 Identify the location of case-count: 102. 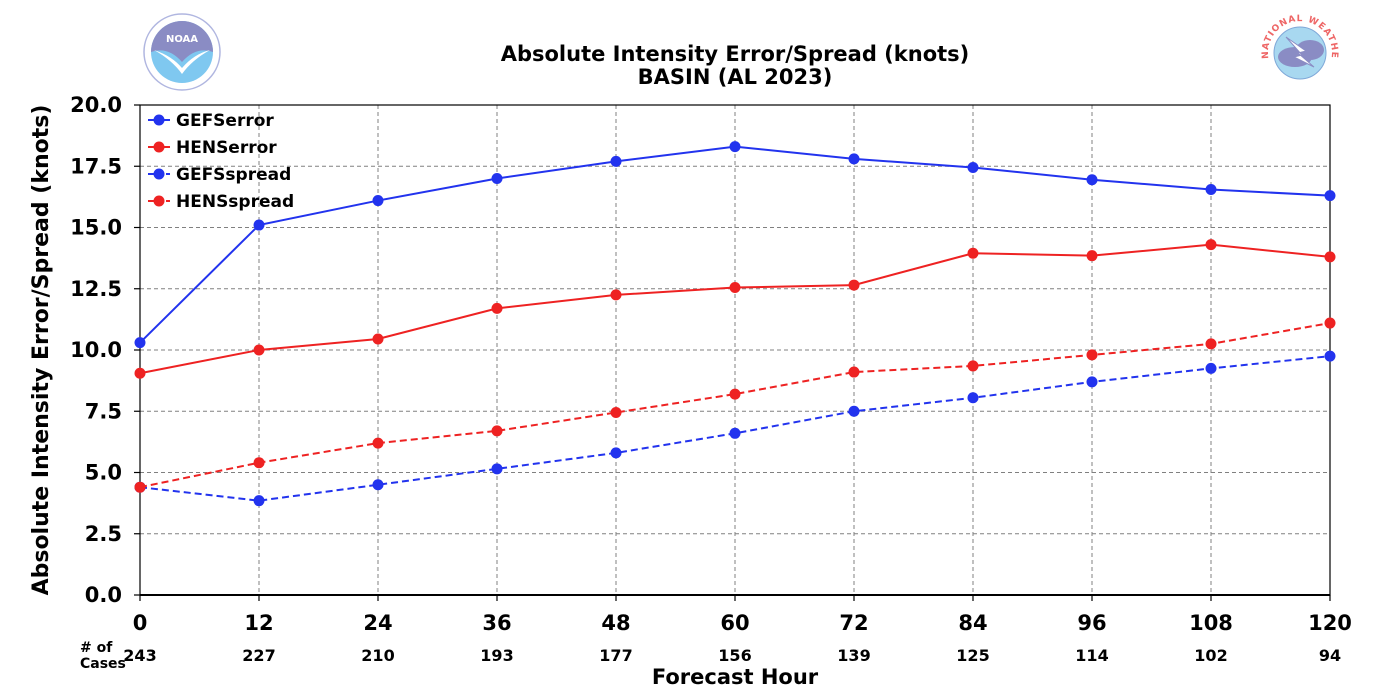
(1210, 655).